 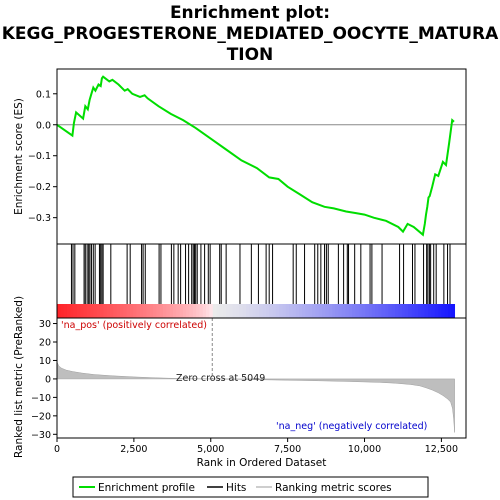 What do you see at coordinates (43, 94) in the screenshot?
I see `es-y-tick-label: 0.1` at bounding box center [43, 94].